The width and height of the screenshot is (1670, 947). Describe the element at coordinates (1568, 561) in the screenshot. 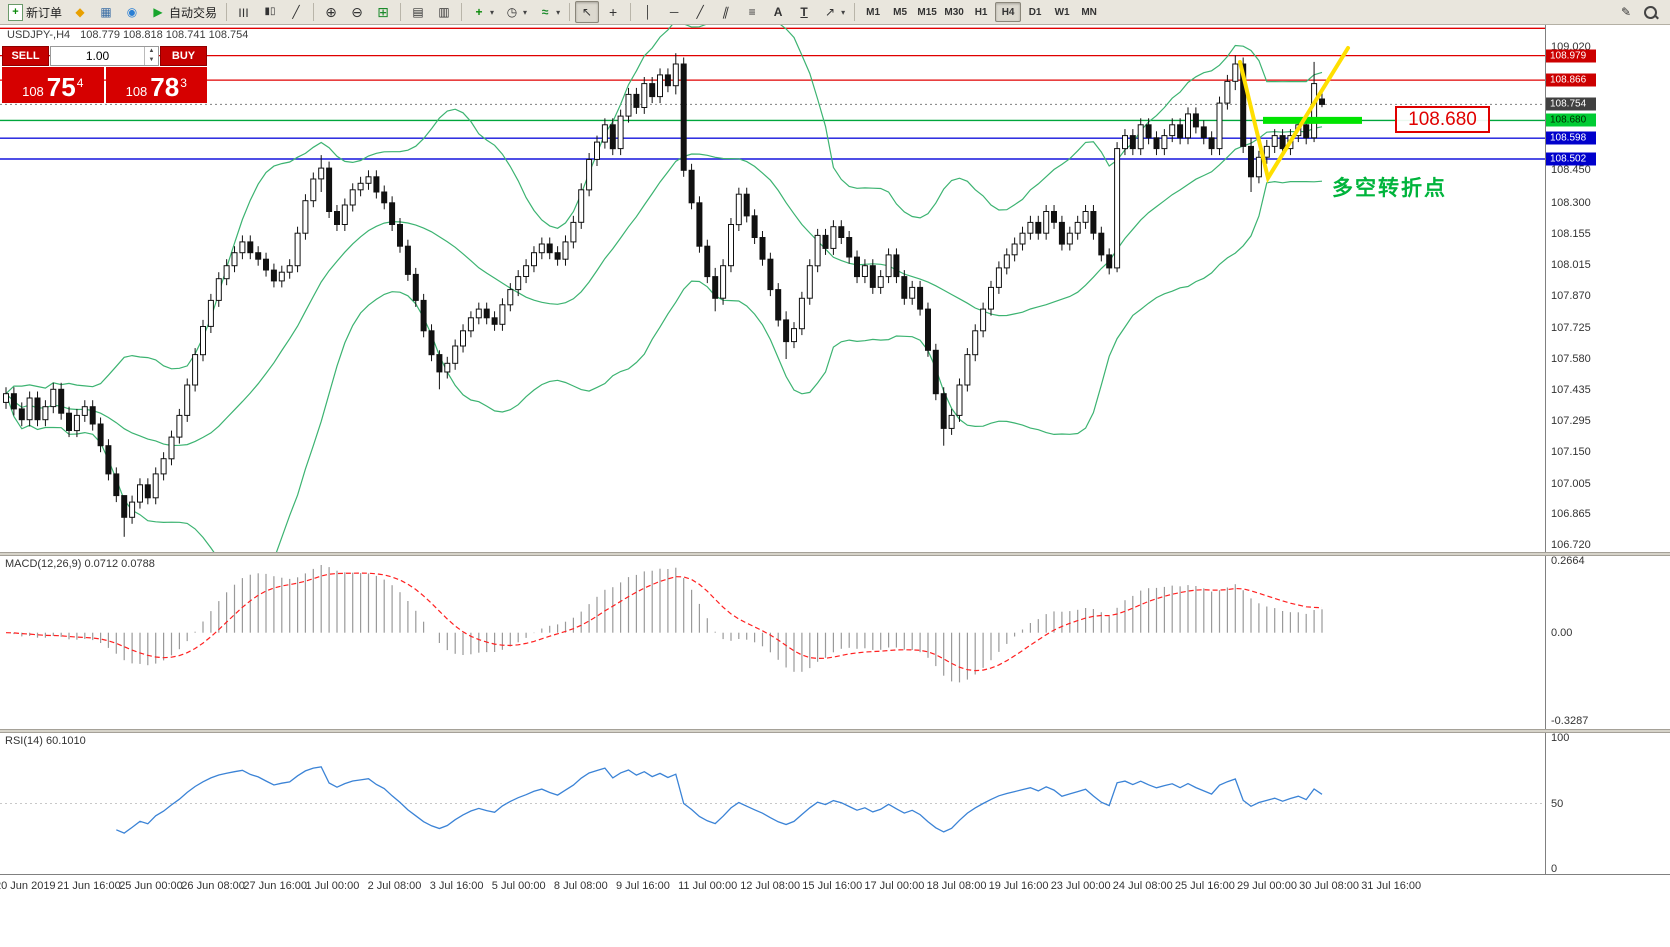

I see `macd-axis-label: 0.2664` at that location.